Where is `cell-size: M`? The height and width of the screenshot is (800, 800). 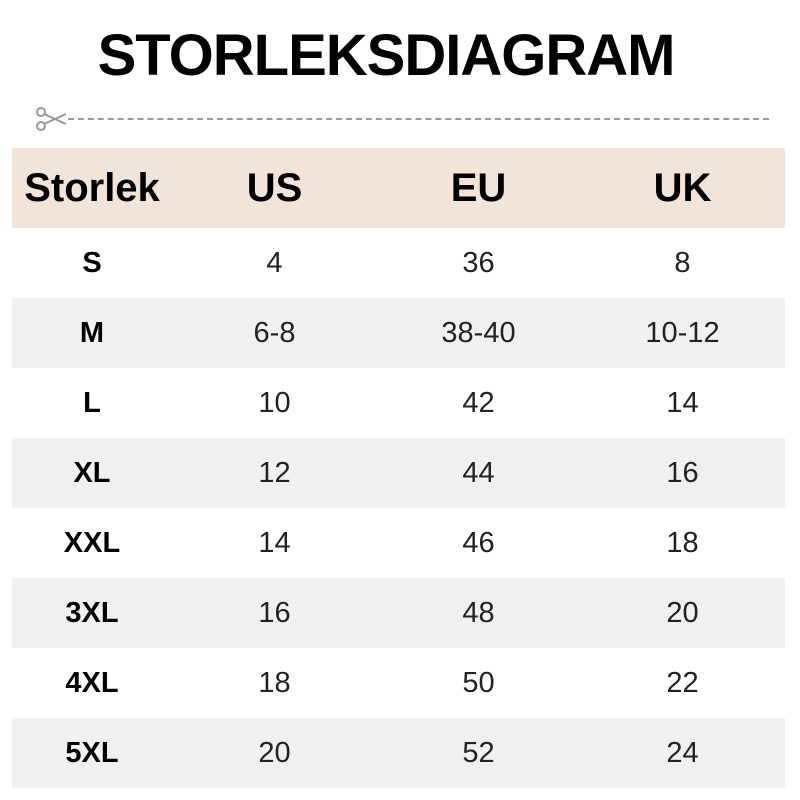
cell-size: M is located at coordinates (92, 332).